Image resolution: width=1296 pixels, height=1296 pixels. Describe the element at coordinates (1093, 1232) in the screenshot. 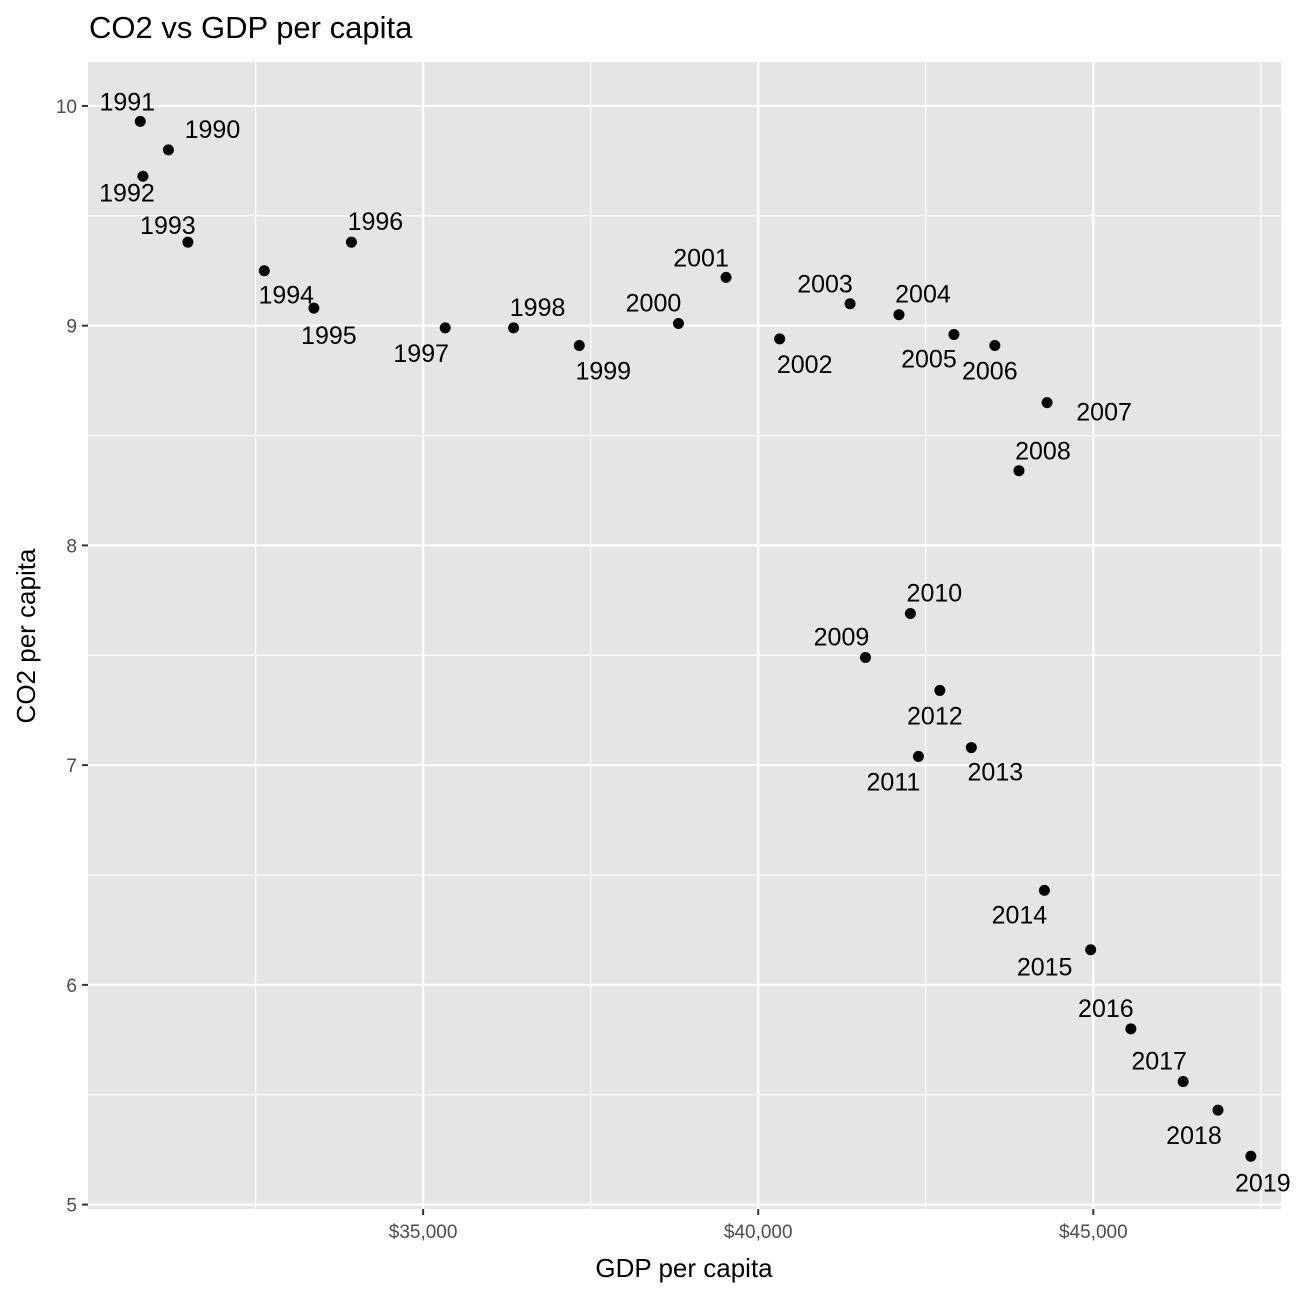

I see `x-tick-label: $45,000` at that location.